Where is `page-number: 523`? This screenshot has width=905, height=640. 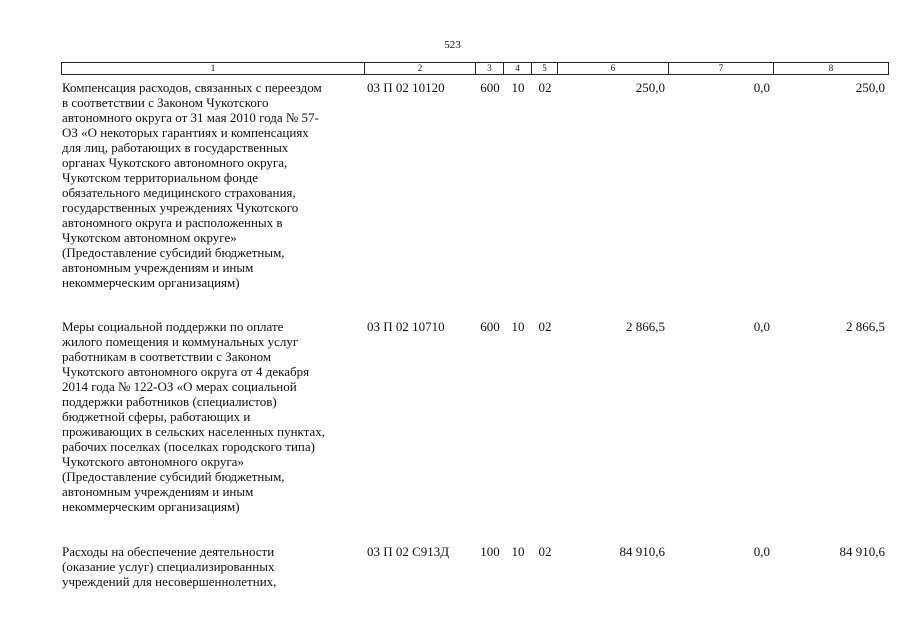
page-number: 523 is located at coordinates (452, 45).